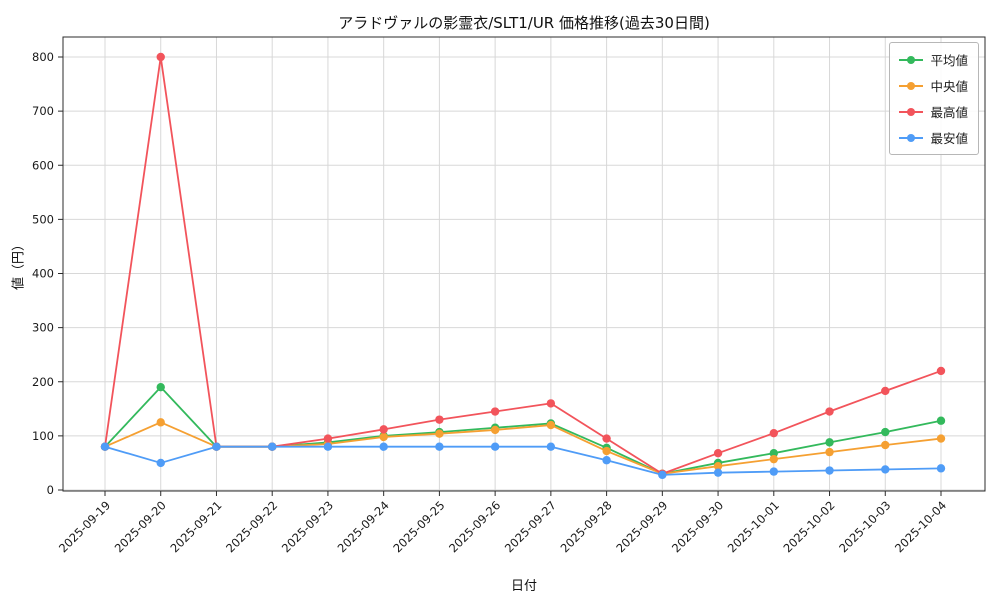 The width and height of the screenshot is (1000, 600). Describe the element at coordinates (43, 219) in the screenshot. I see `y-tick-label: 500` at that location.